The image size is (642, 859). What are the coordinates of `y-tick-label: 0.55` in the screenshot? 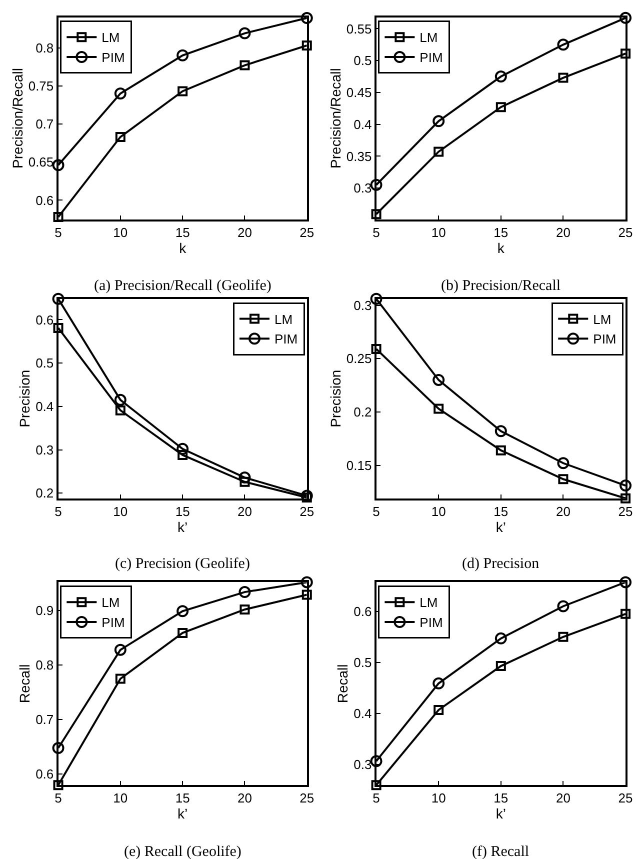 It's located at (359, 28).